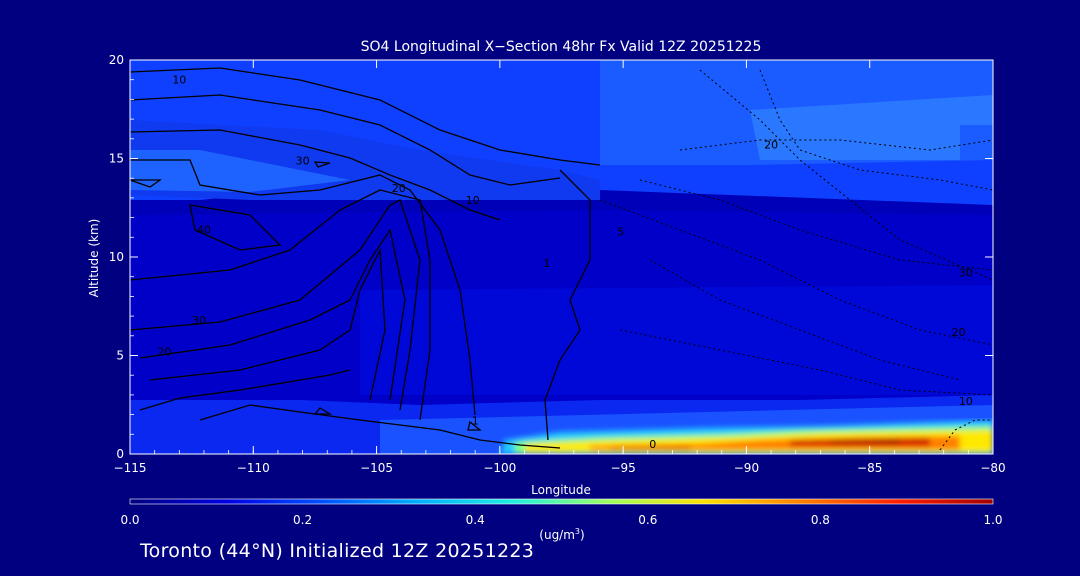  Describe the element at coordinates (577, 531) in the screenshot. I see `colorbar-unit-sup: 3` at that location.